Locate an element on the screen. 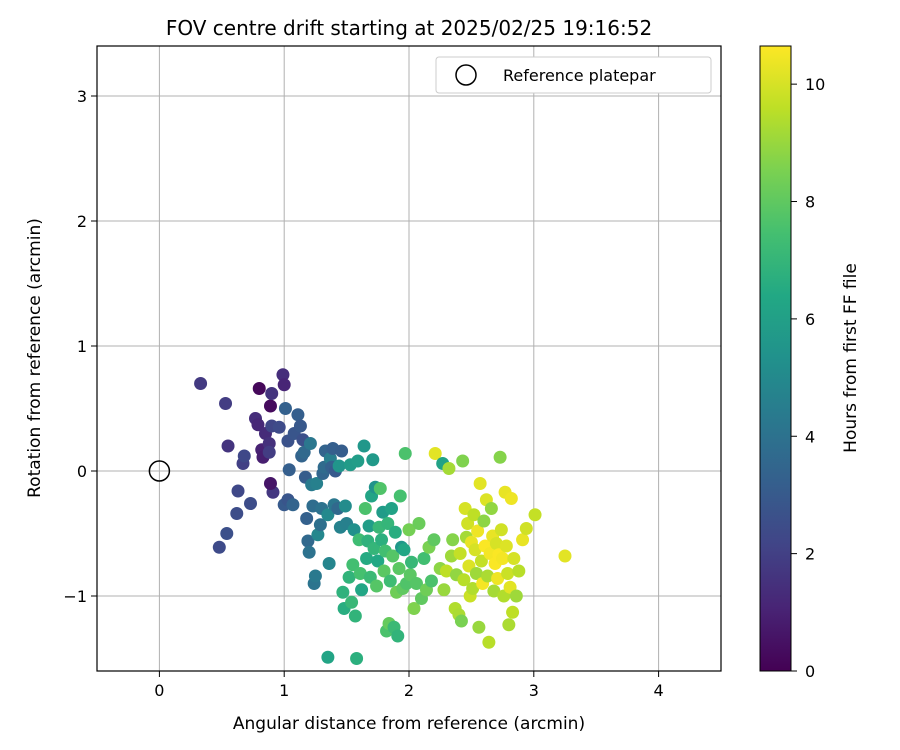 The image size is (900, 750). colorbar: 0 2 4 6 8 10 Hours from first FF file is located at coordinates (810, 363).